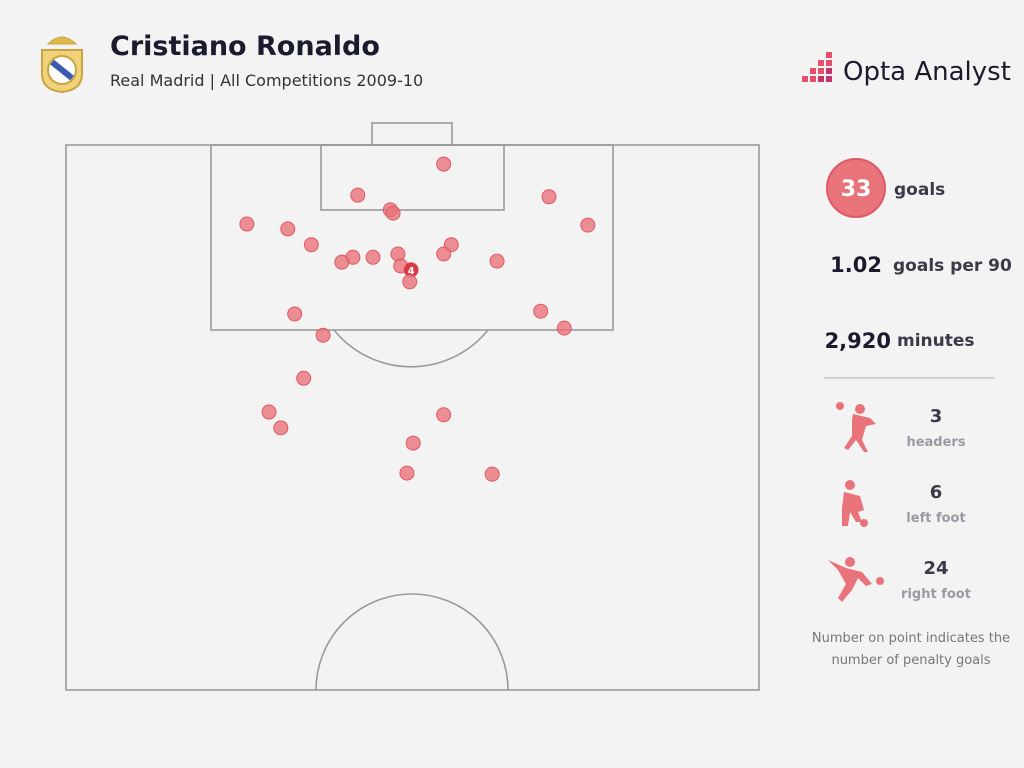  Describe the element at coordinates (856, 189) in the screenshot. I see `goals-value: 33` at that location.